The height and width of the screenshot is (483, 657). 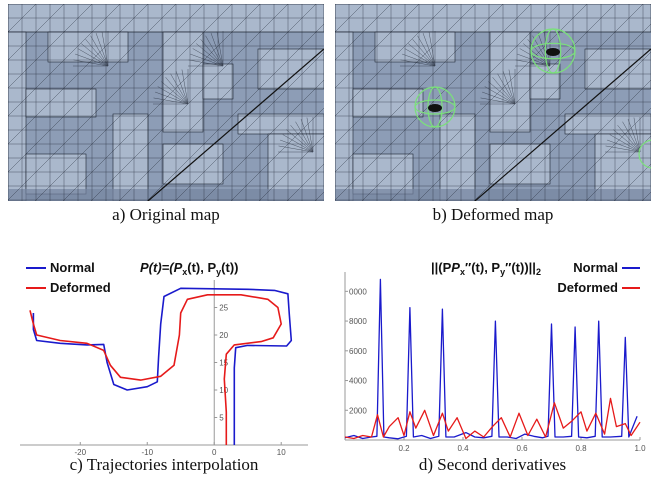 I want to click on y-tick-label-2: 15, so click(x=223, y=363).